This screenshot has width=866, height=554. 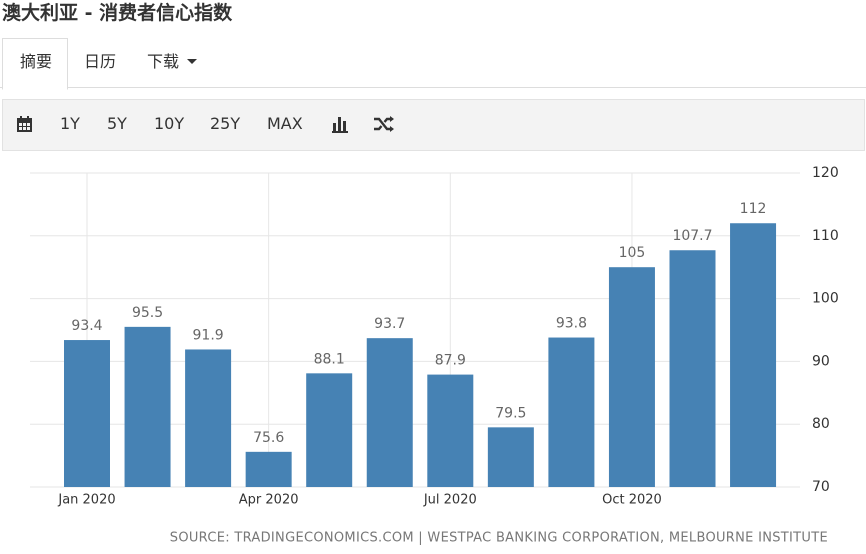 I want to click on data-label: 95.5, so click(x=147, y=313).